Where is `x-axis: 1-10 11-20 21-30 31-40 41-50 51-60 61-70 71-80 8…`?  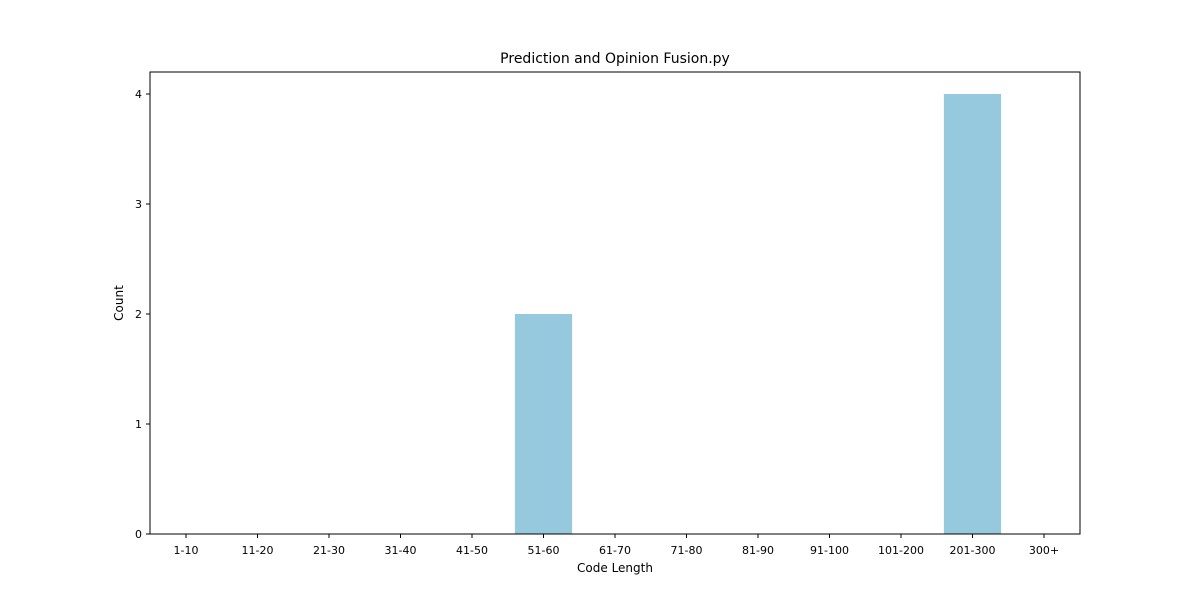 x-axis: 1-10 11-20 21-30 31-40 41-50 51-60 61-70 71-80 8… is located at coordinates (616, 545).